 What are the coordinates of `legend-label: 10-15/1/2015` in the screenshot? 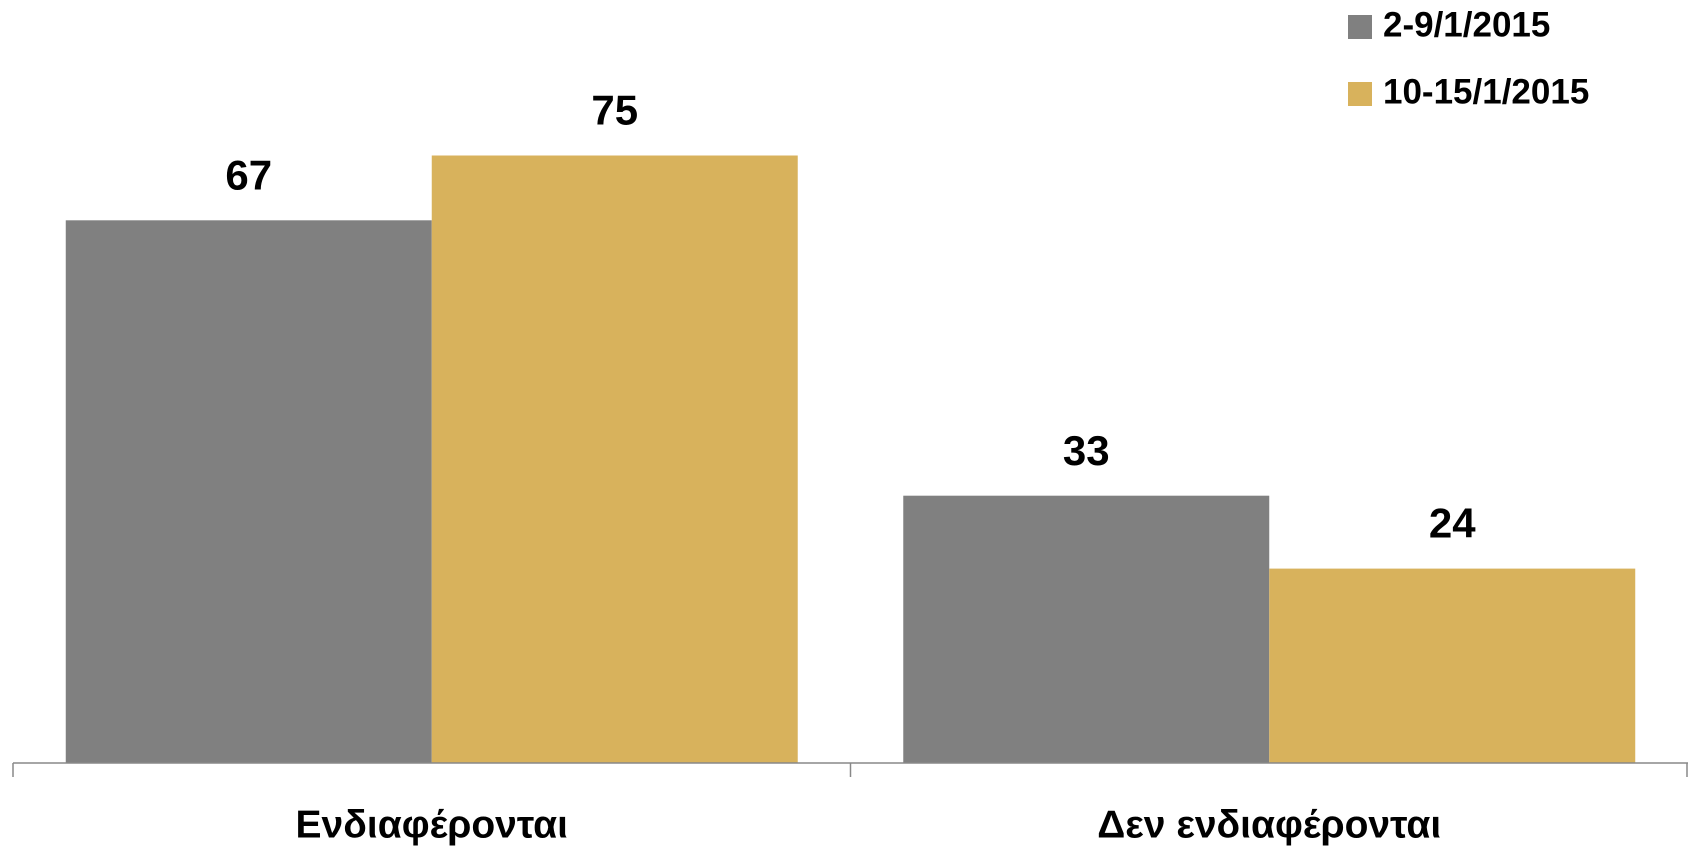 It's located at (1486, 91).